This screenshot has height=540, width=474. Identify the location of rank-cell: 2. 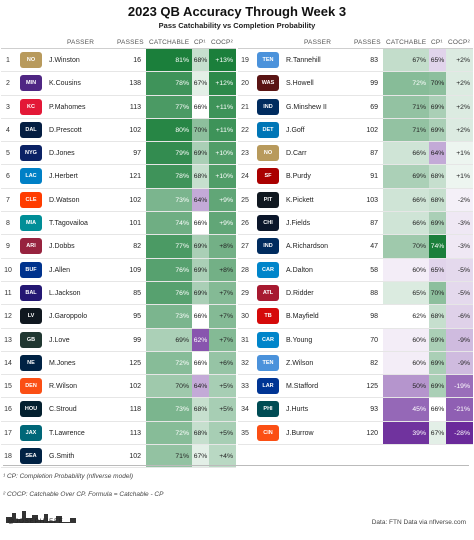
(8, 84).